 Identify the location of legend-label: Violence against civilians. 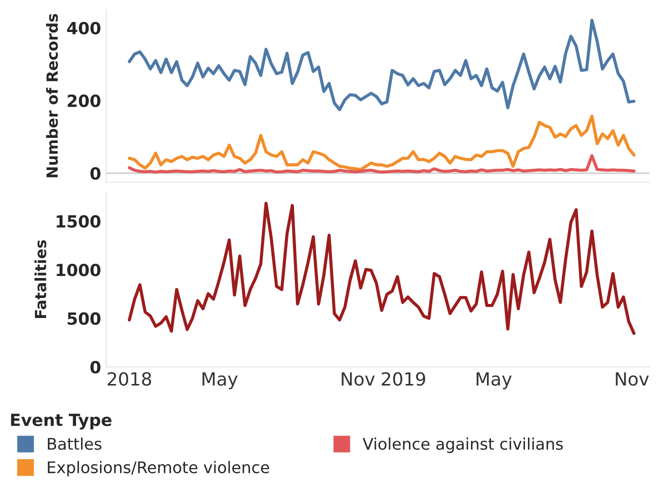
(462, 445).